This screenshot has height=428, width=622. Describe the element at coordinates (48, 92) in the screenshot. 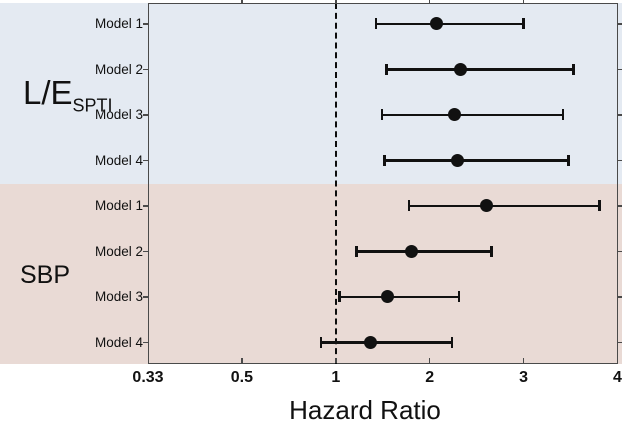

I see `group-label-lespti-text: L/E` at that location.